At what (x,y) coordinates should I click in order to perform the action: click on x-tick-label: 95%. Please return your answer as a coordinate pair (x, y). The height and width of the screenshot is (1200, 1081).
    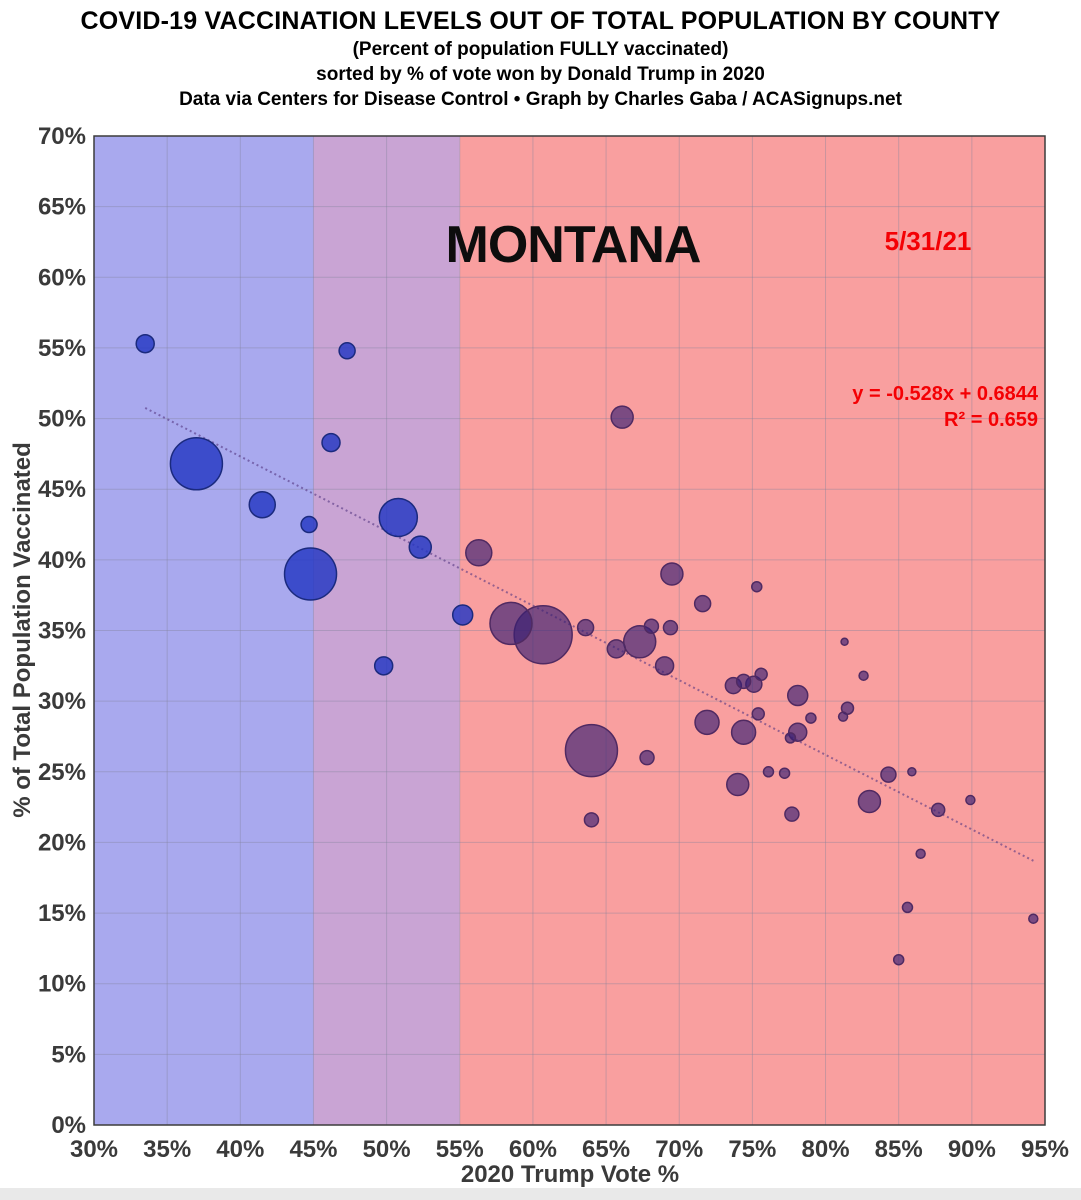
    Looking at the image, I should click on (1045, 1149).